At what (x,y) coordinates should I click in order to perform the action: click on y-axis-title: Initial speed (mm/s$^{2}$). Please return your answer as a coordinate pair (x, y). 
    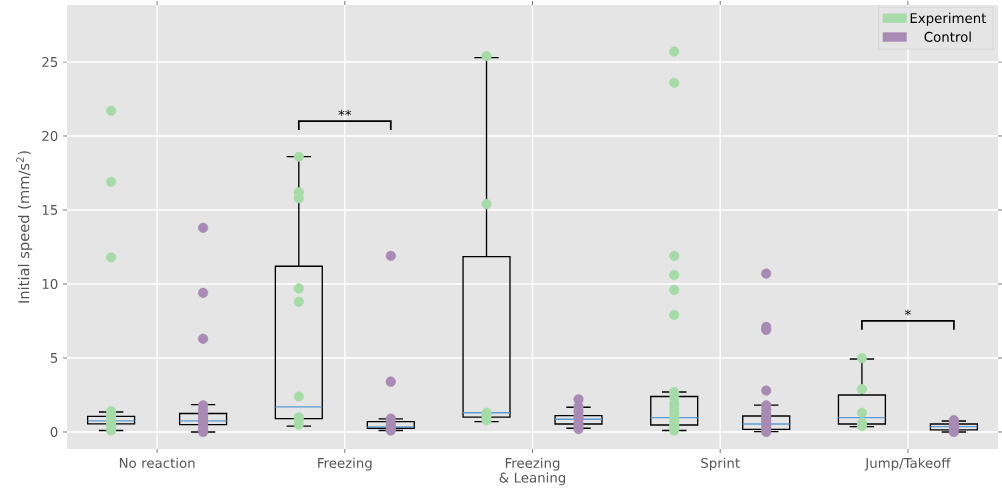
    Looking at the image, I should click on (24, 227).